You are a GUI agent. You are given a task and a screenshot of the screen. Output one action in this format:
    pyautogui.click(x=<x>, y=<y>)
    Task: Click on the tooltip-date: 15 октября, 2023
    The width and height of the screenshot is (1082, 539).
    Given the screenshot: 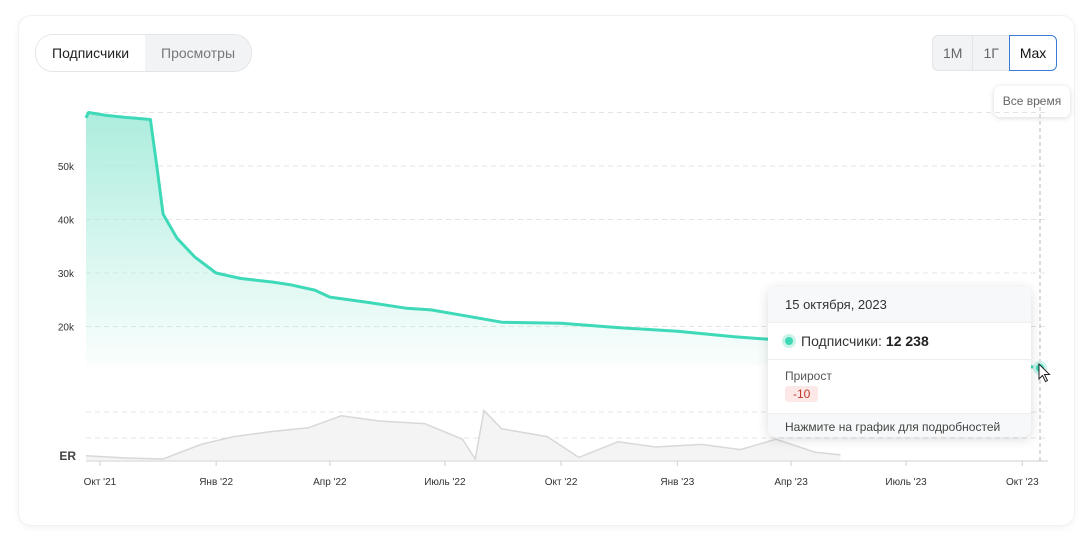 What is the action you would take?
    pyautogui.click(x=899, y=305)
    